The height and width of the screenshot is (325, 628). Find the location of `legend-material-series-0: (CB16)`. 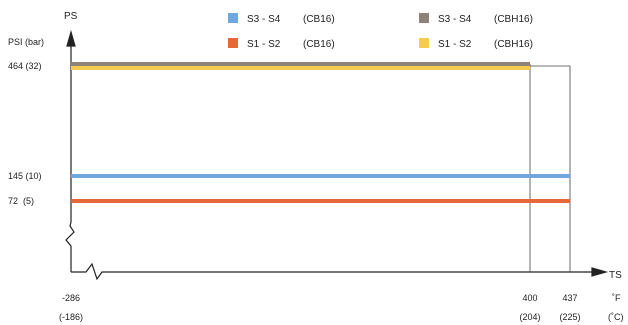

legend-material-series-0: (CB16) is located at coordinates (319, 19).